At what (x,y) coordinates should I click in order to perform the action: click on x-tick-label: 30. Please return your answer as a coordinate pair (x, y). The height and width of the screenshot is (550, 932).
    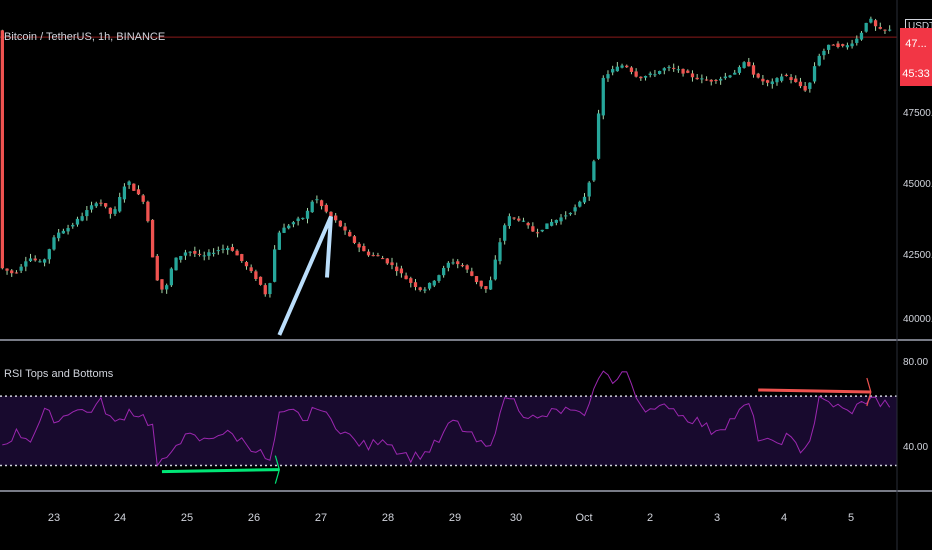
    Looking at the image, I should click on (516, 518).